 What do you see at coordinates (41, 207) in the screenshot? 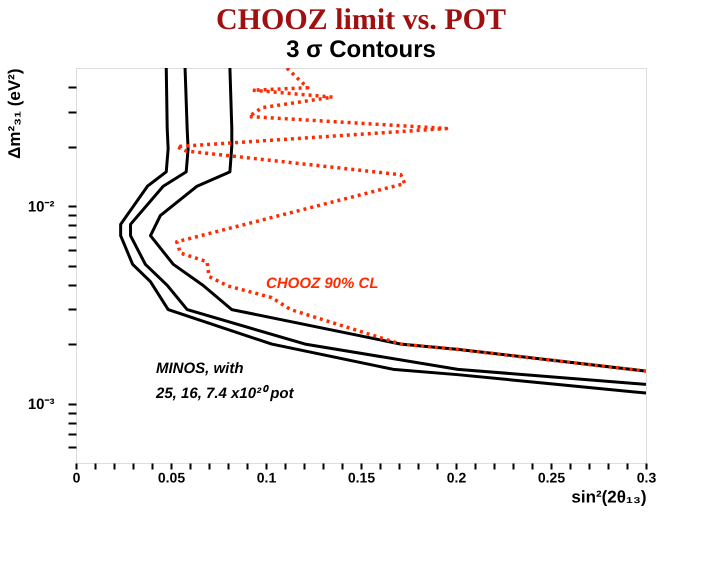
I see `y-tick-label: 10⁻²` at bounding box center [41, 207].